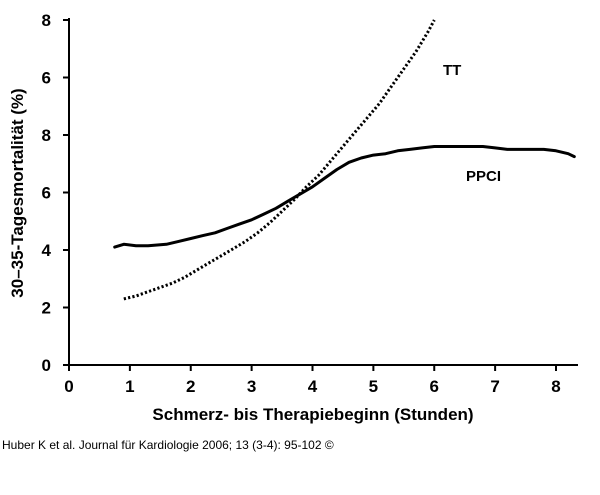  What do you see at coordinates (47, 250) in the screenshot?
I see `y-tick-label: 4` at bounding box center [47, 250].